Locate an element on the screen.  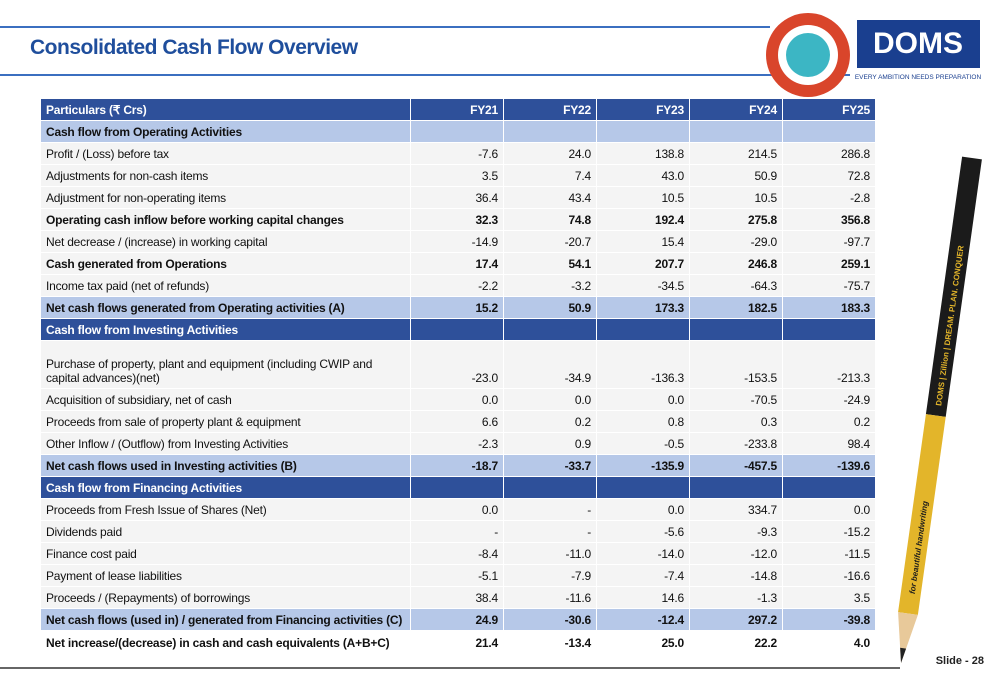
cell: 24.9 is located at coordinates (457, 619).